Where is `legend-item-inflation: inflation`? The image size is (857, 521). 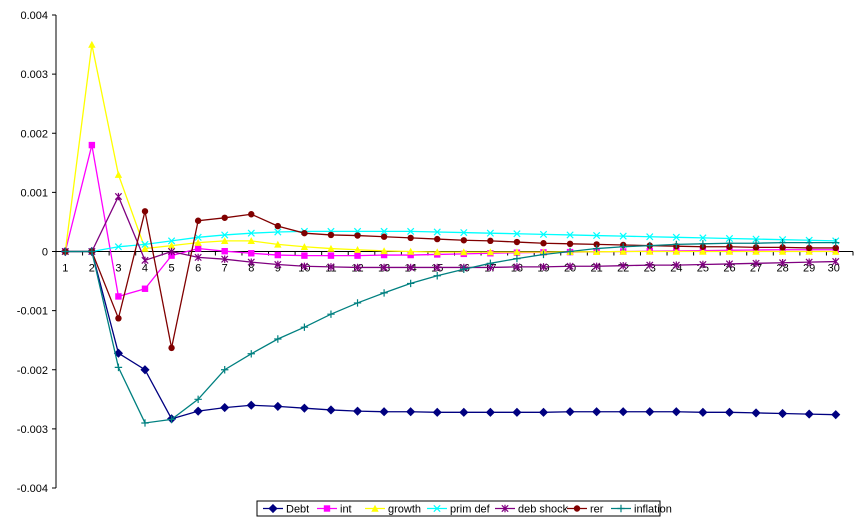 legend-item-inflation: inflation is located at coordinates (641, 510).